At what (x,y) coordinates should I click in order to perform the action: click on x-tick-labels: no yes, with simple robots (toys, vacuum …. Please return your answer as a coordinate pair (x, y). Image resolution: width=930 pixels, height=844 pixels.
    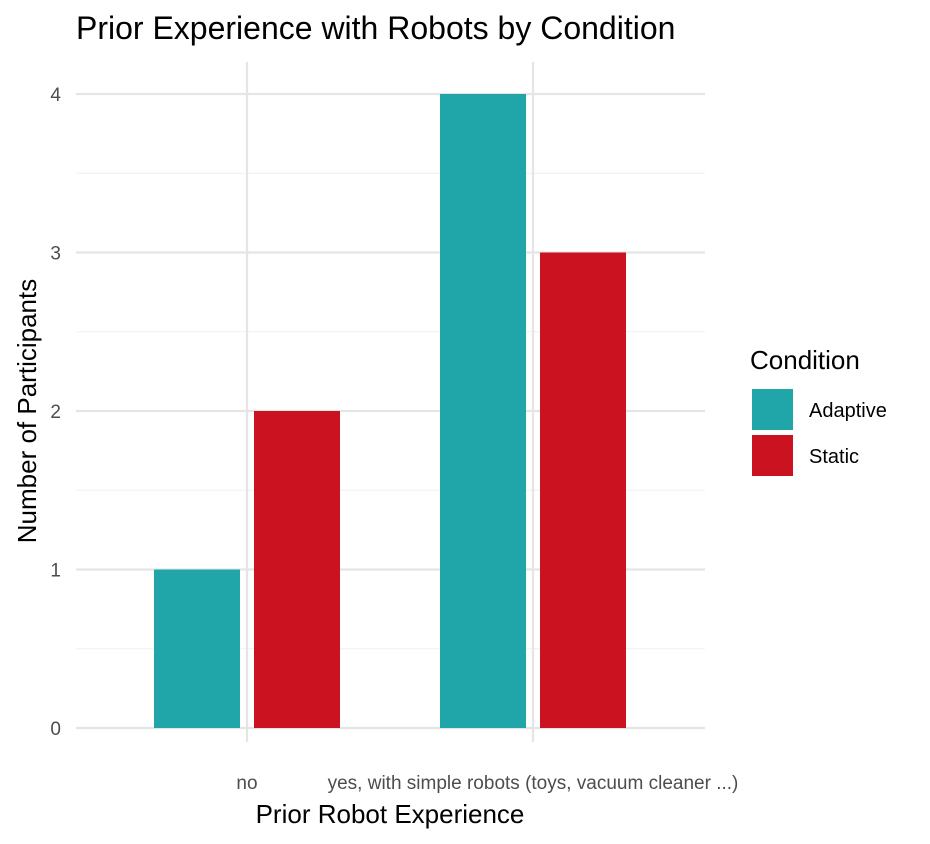
    Looking at the image, I should click on (487, 783).